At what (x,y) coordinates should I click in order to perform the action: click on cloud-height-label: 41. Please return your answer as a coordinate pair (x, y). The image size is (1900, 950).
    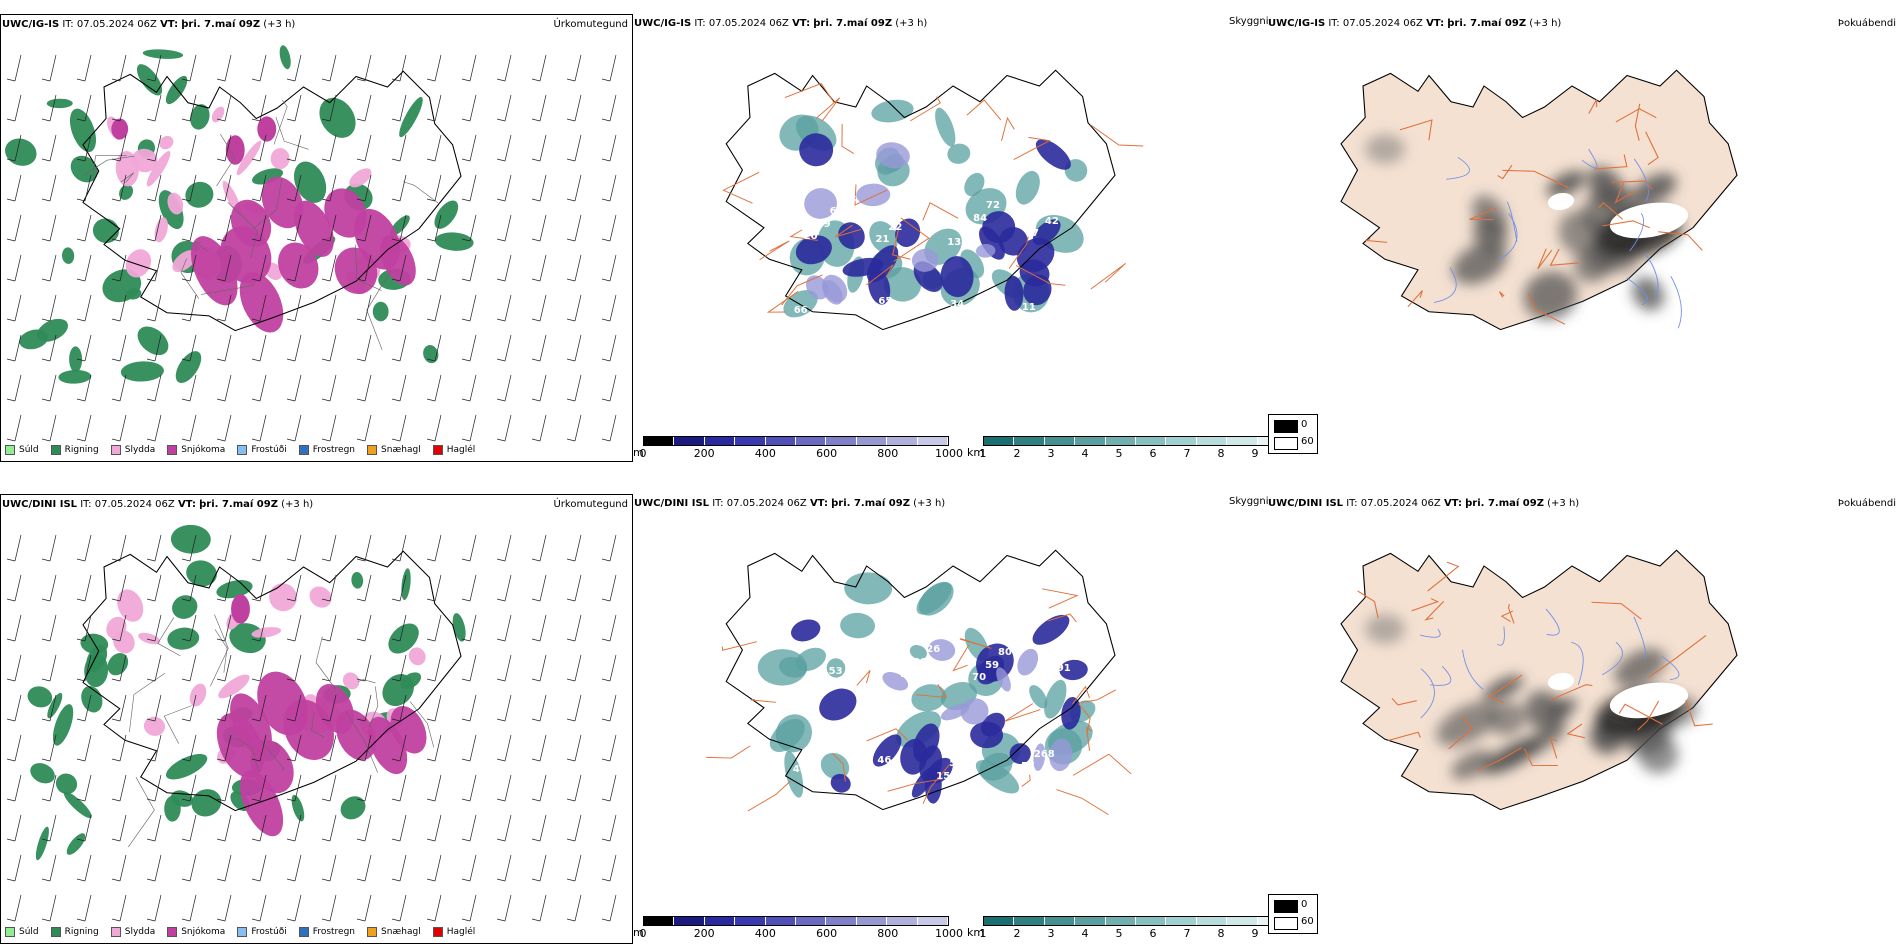
    Looking at the image, I should click on (799, 770).